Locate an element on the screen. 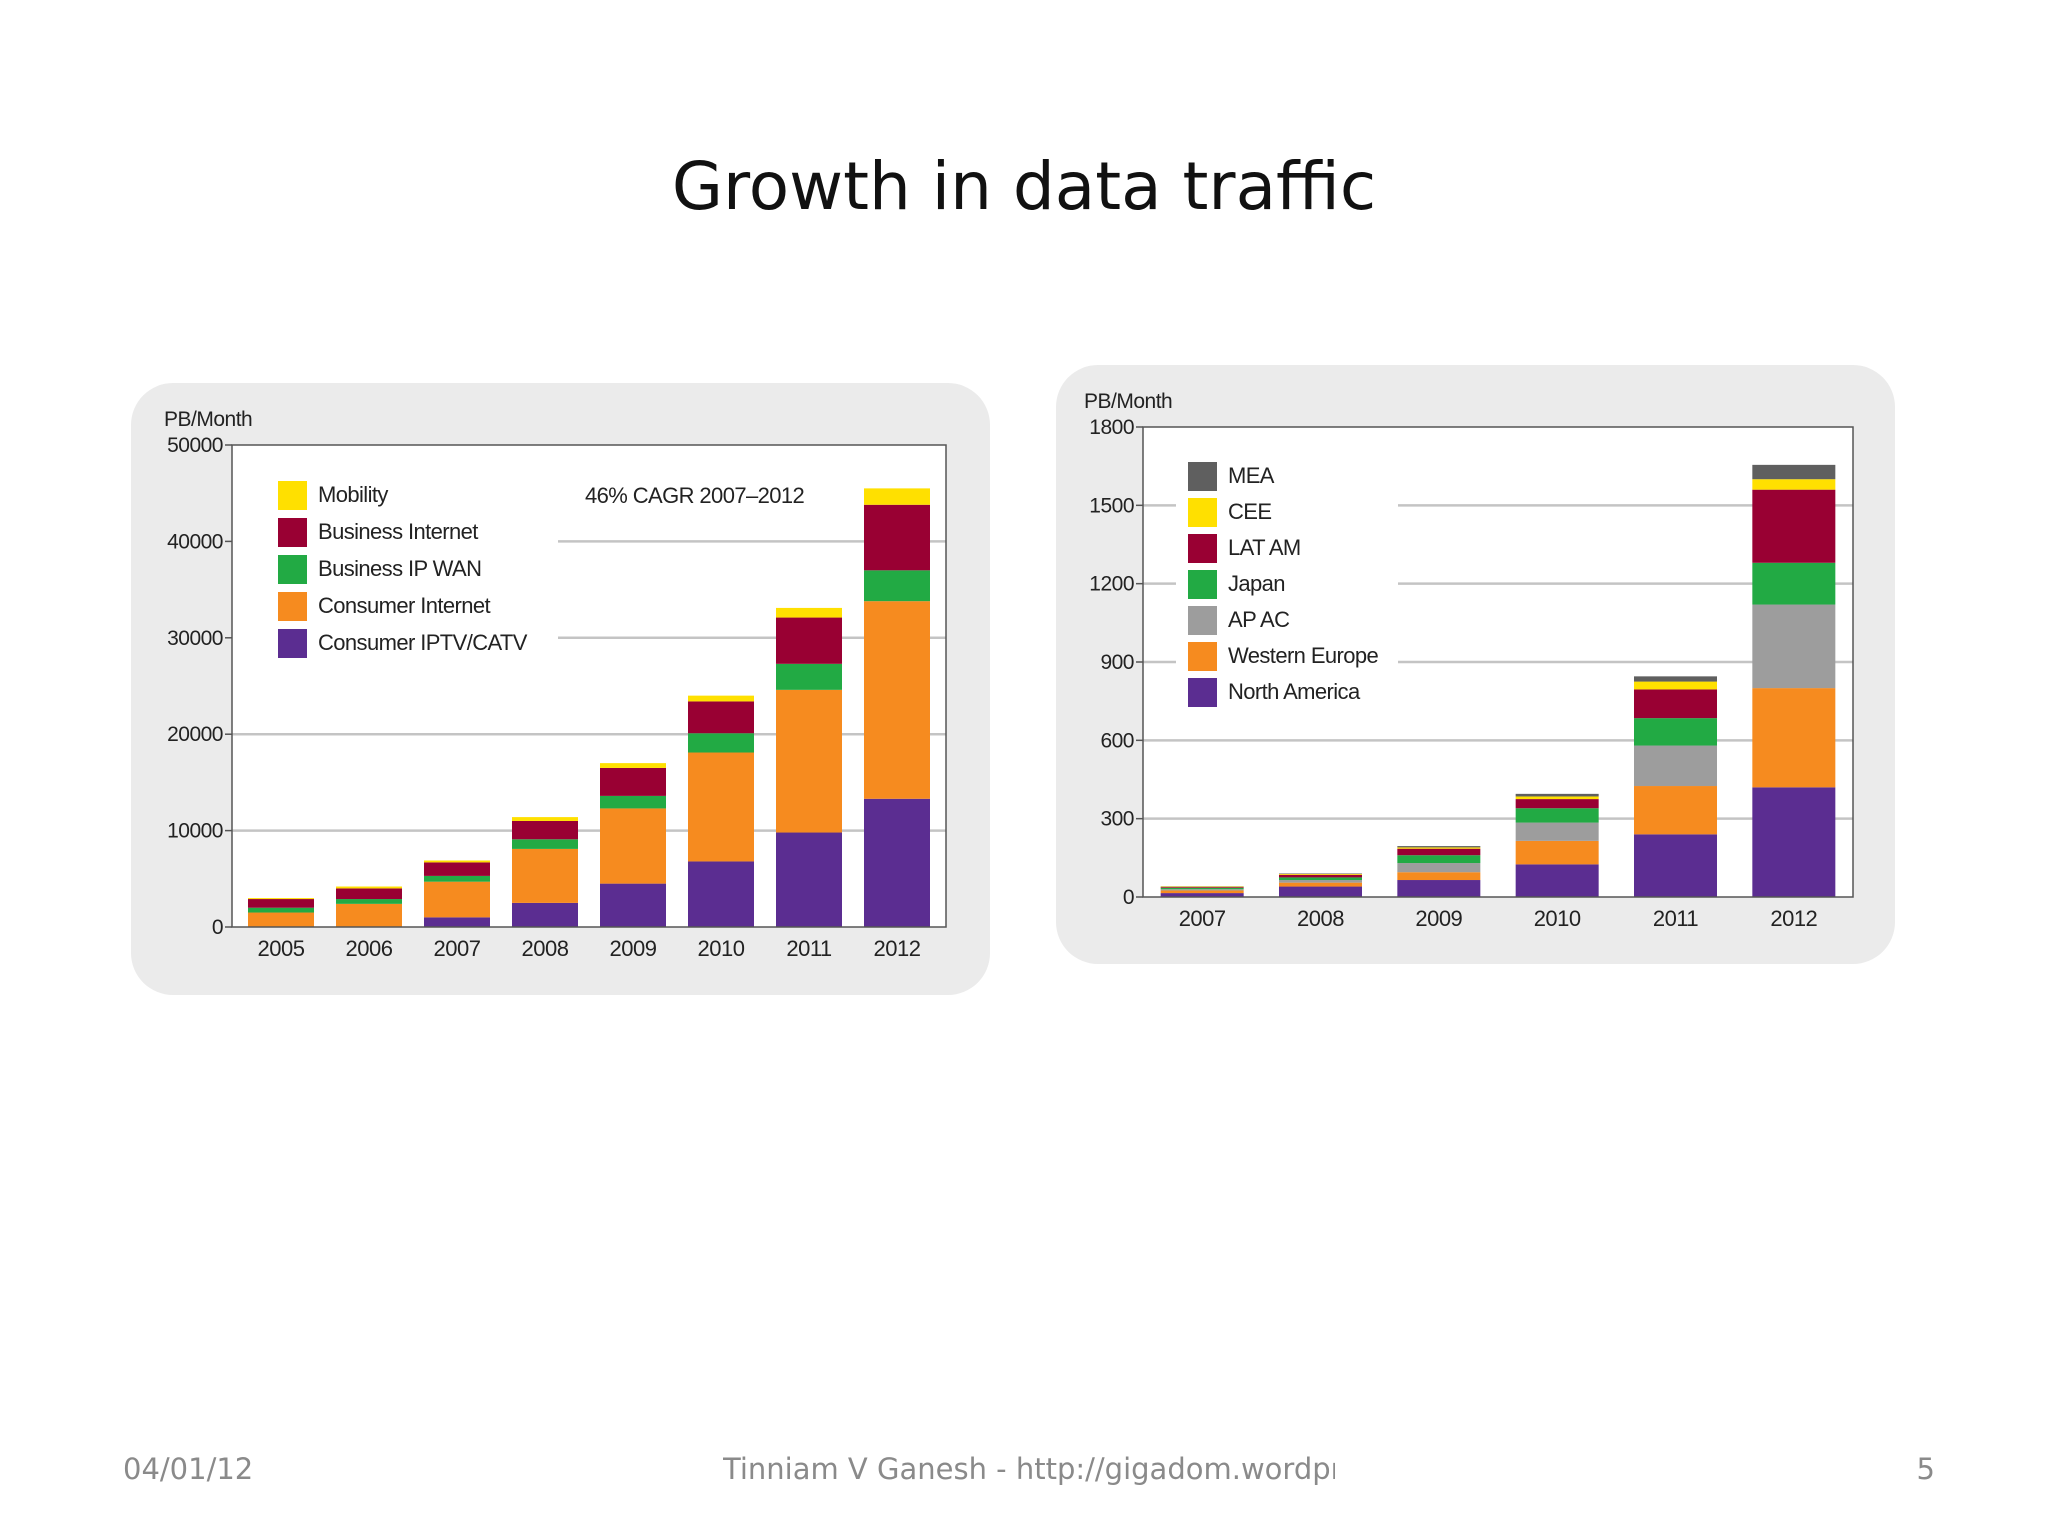  bar-segment-business-ip-wan-2007 is located at coordinates (457, 878).